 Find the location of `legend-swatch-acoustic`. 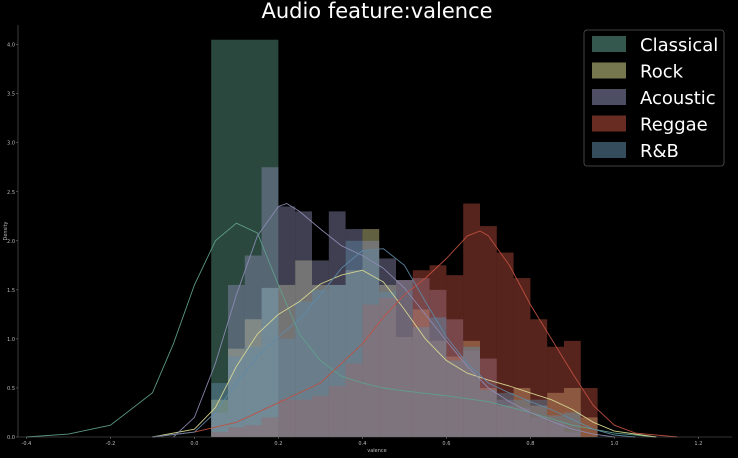

legend-swatch-acoustic is located at coordinates (609, 97).